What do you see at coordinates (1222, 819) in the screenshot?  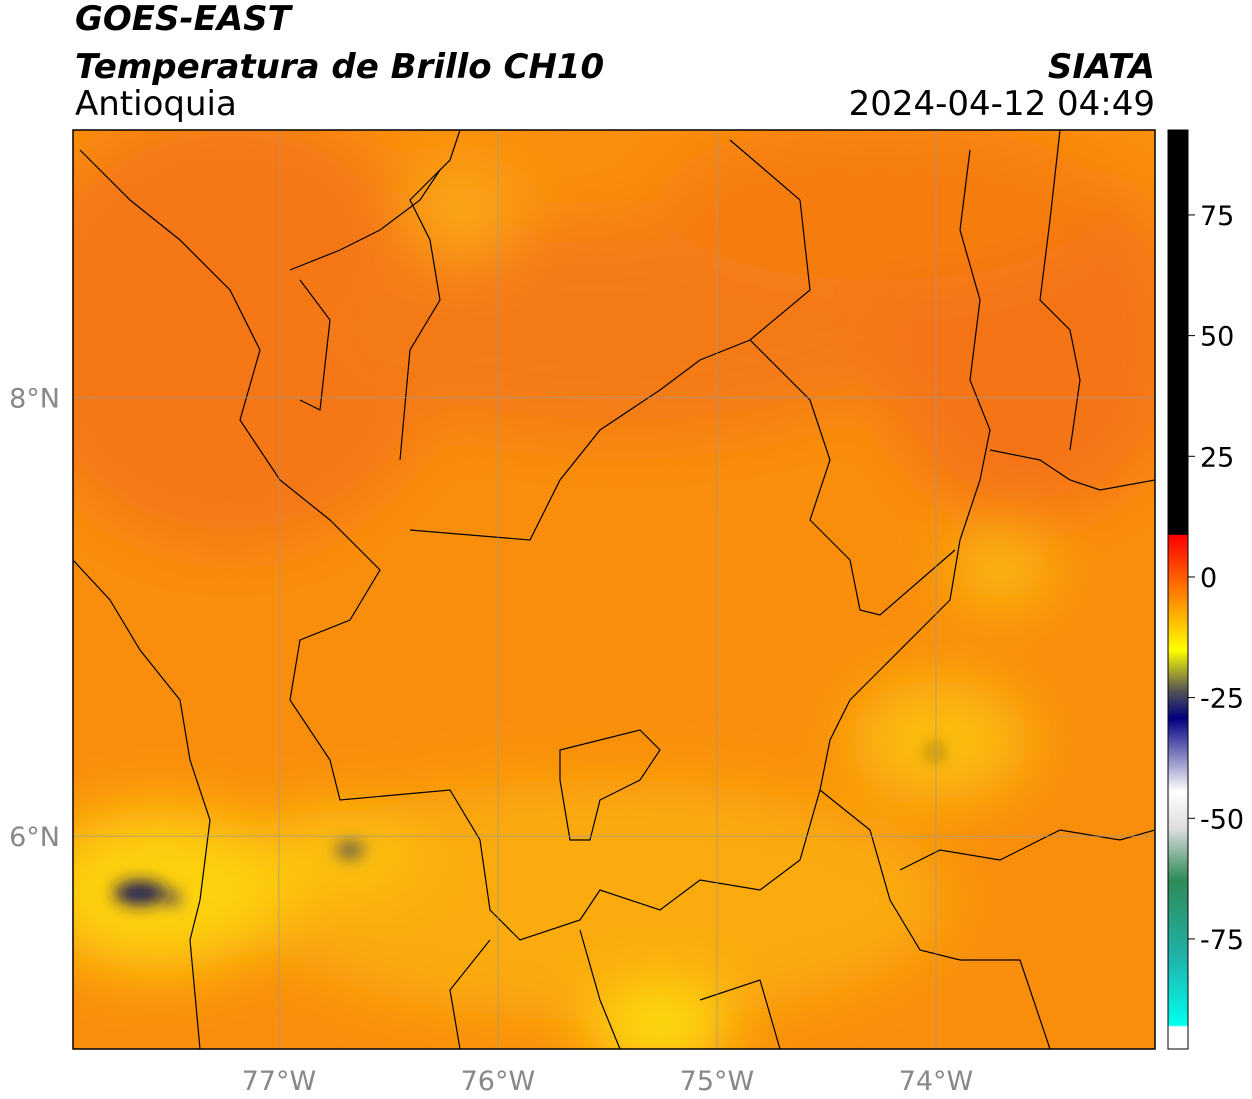 I see `colorbar-tick-label: -50` at bounding box center [1222, 819].